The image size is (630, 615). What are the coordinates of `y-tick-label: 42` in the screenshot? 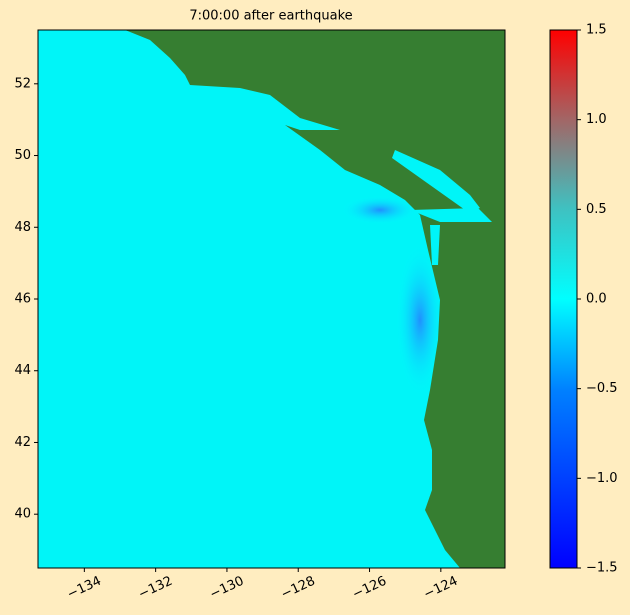 It's located at (22, 442).